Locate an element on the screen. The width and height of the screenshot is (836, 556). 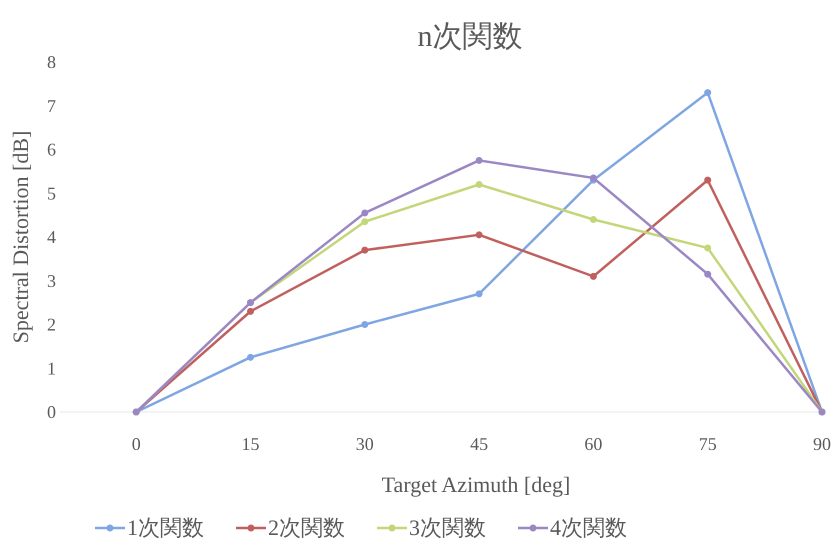
x-tick-label: 90 is located at coordinates (822, 444).